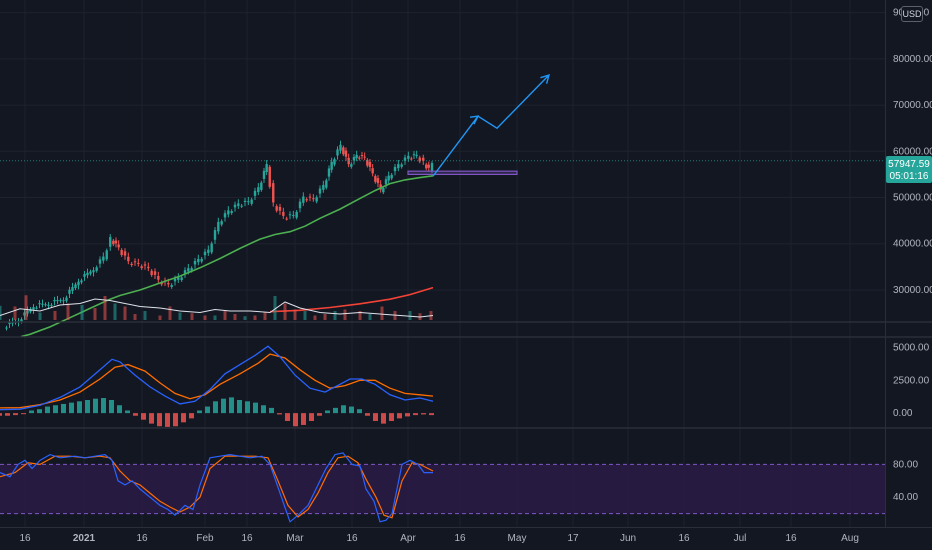 This screenshot has height=550, width=932. Describe the element at coordinates (491, 125) in the screenshot. I see `projection-path-line` at that location.